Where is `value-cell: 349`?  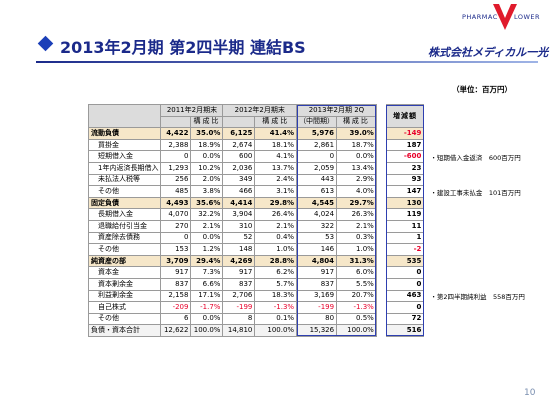
value-cell: 349 is located at coordinates (239, 180).